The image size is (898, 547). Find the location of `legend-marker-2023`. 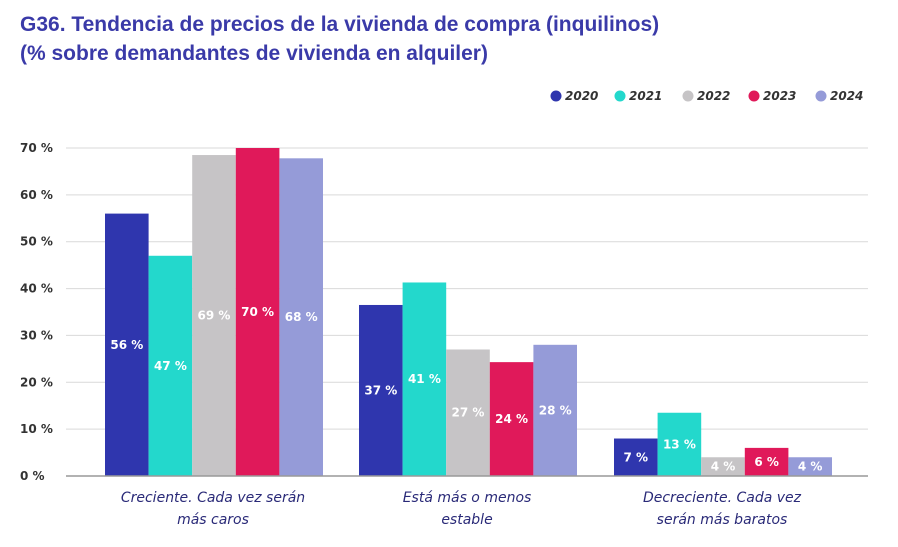

legend-marker-2023 is located at coordinates (754, 96).